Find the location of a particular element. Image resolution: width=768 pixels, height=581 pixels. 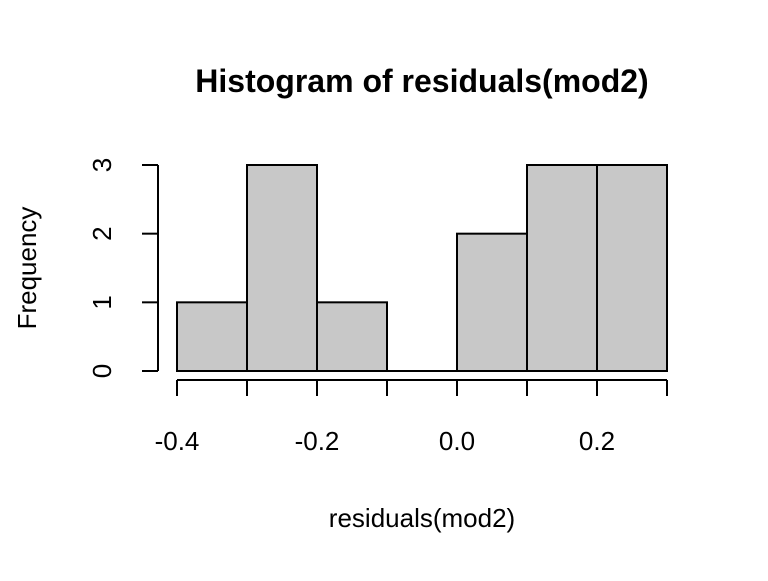

chart-title: Histogram of residuals(mod2) is located at coordinates (421, 81).